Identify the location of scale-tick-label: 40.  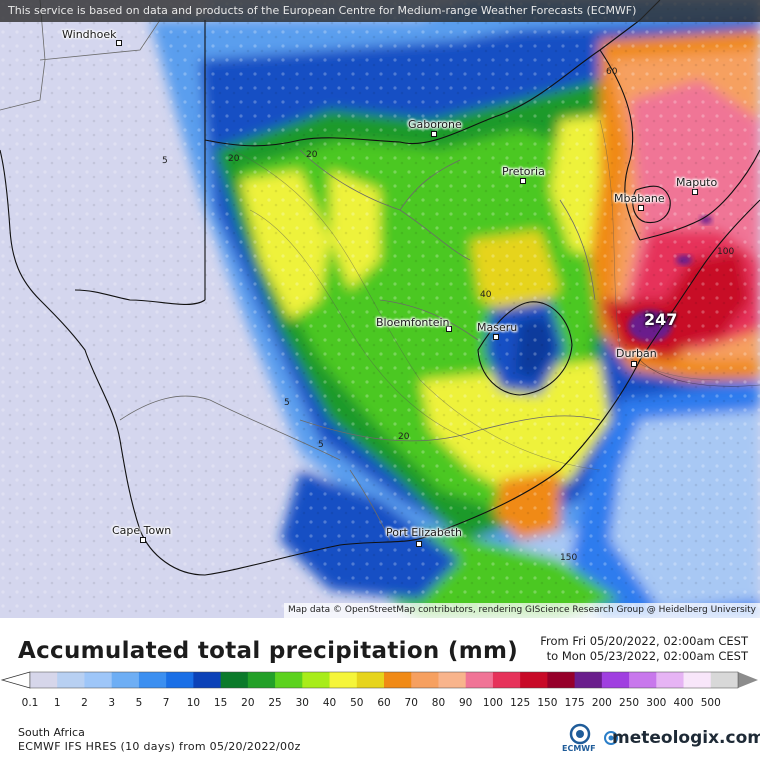
(329, 703).